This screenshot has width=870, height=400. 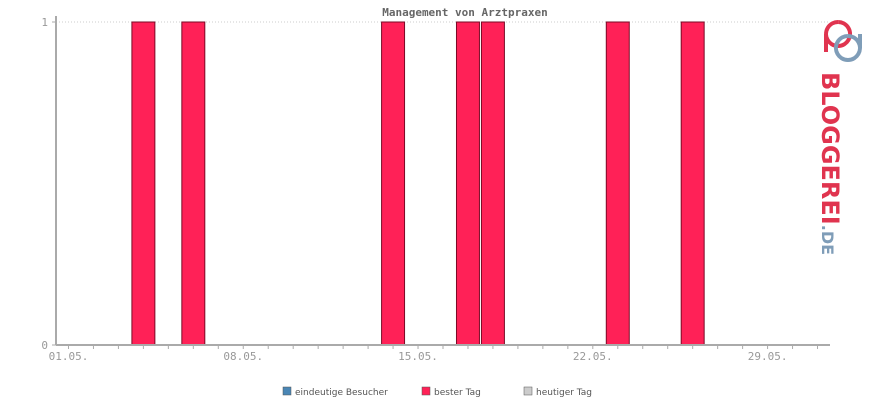 I want to click on legend-label: heutiger Tag, so click(x=564, y=393).